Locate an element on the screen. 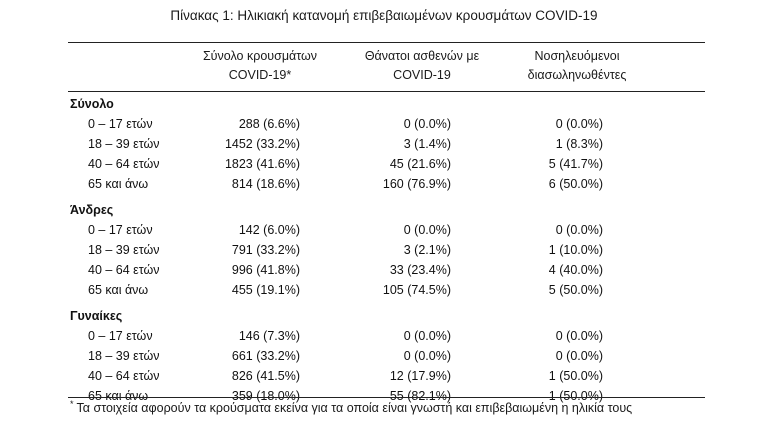 Image resolution: width=768 pixels, height=433 pixels. deaths-cell: 160 (76.9%) is located at coordinates (416, 184).